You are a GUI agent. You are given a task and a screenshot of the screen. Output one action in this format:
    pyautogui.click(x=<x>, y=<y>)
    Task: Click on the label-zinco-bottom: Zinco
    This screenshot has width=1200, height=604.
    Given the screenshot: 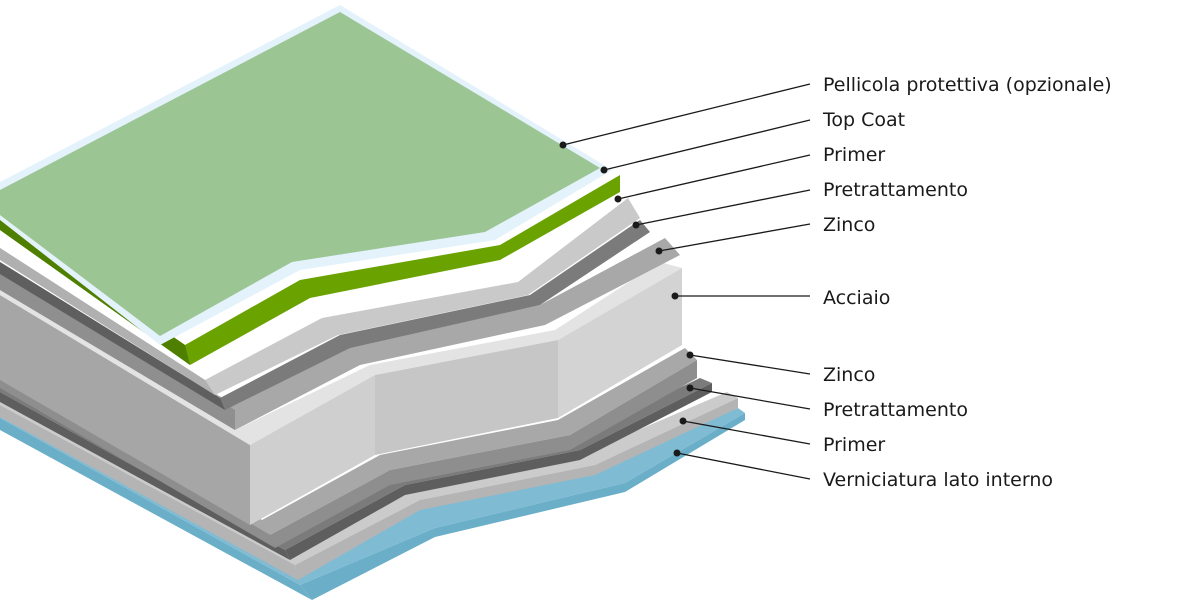 What is the action you would take?
    pyautogui.click(x=780, y=368)
    